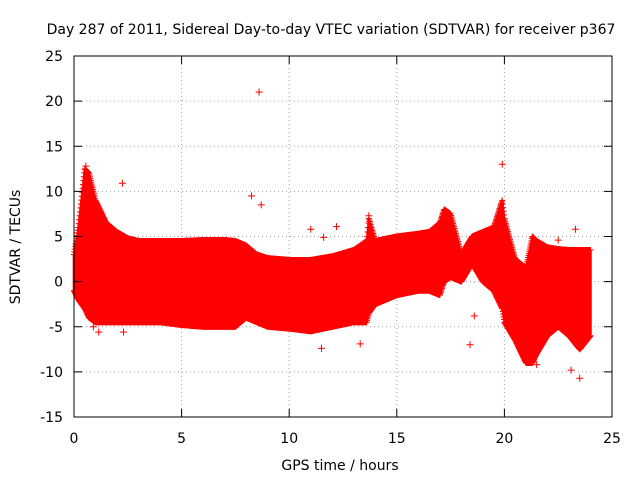  Describe the element at coordinates (54, 57) in the screenshot. I see `y-tick-label: 25` at that location.